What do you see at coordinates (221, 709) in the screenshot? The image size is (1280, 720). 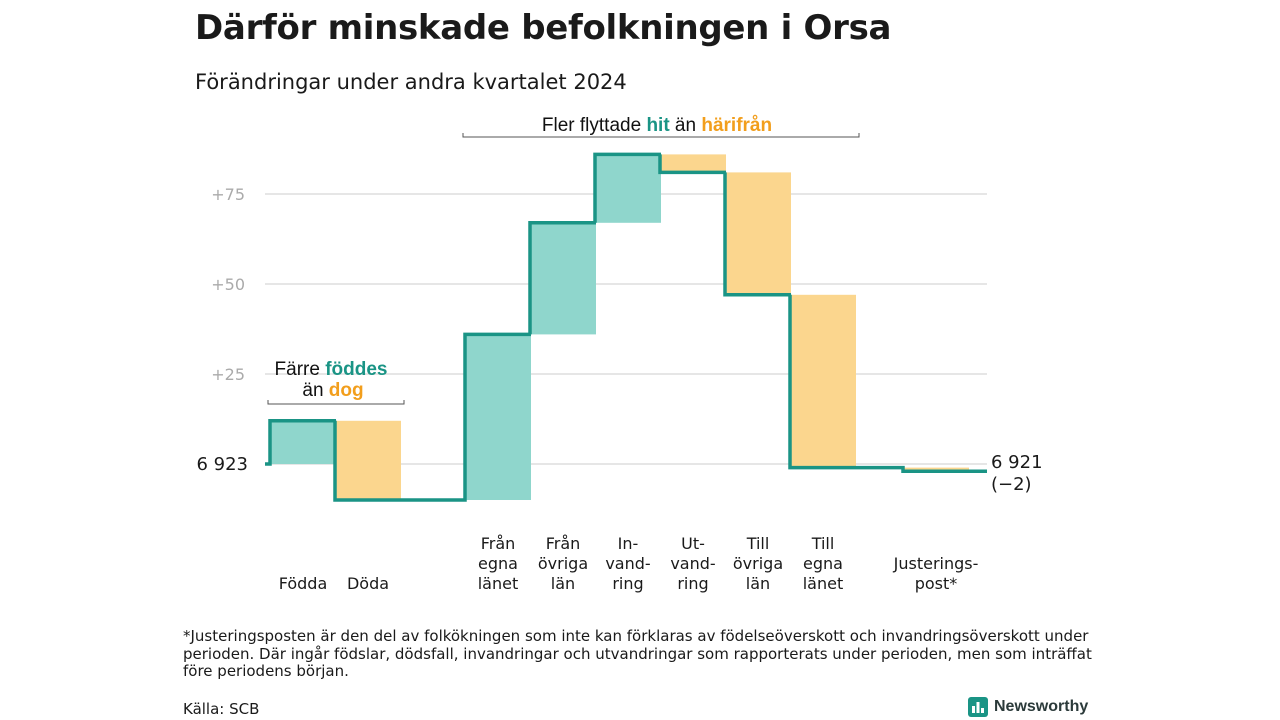 I see `source-label: Källa: SCB` at bounding box center [221, 709].